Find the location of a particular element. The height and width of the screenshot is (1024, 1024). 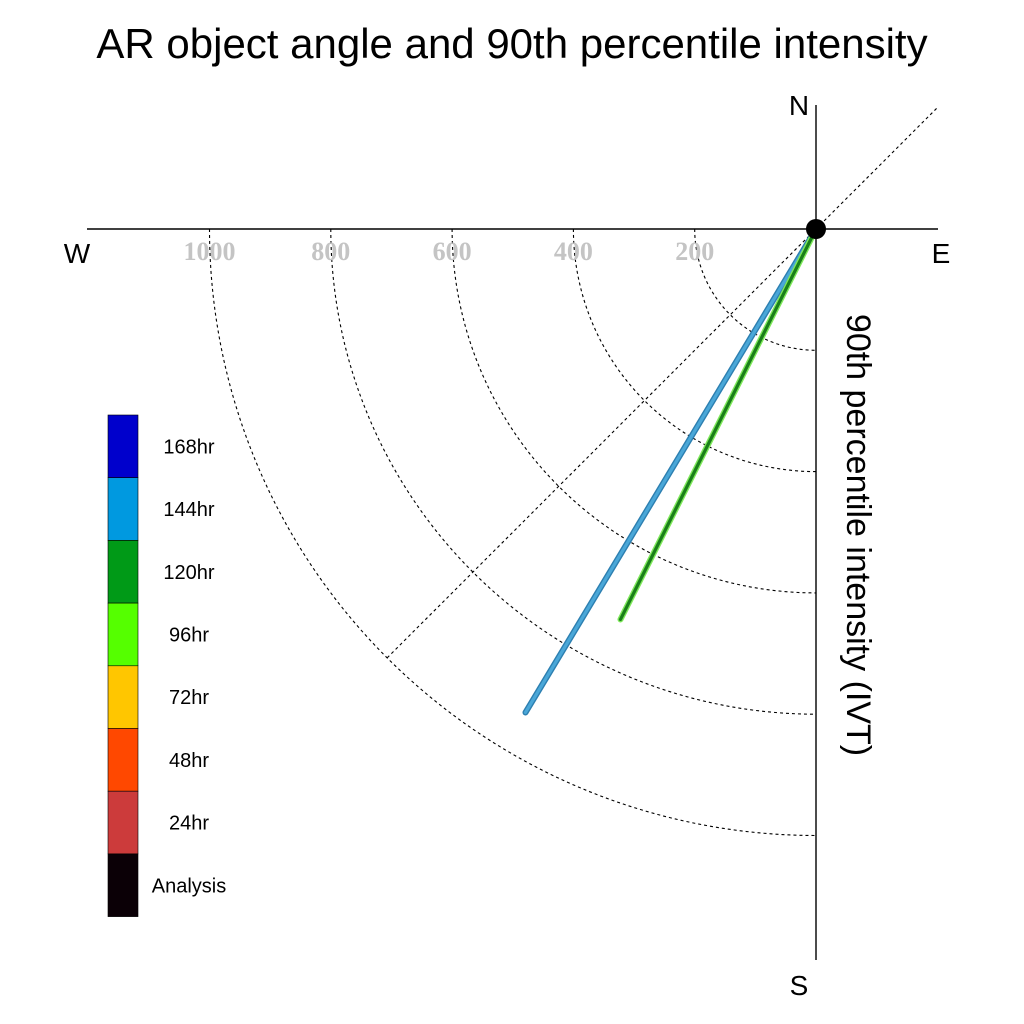

series-lines is located at coordinates (670, 471).